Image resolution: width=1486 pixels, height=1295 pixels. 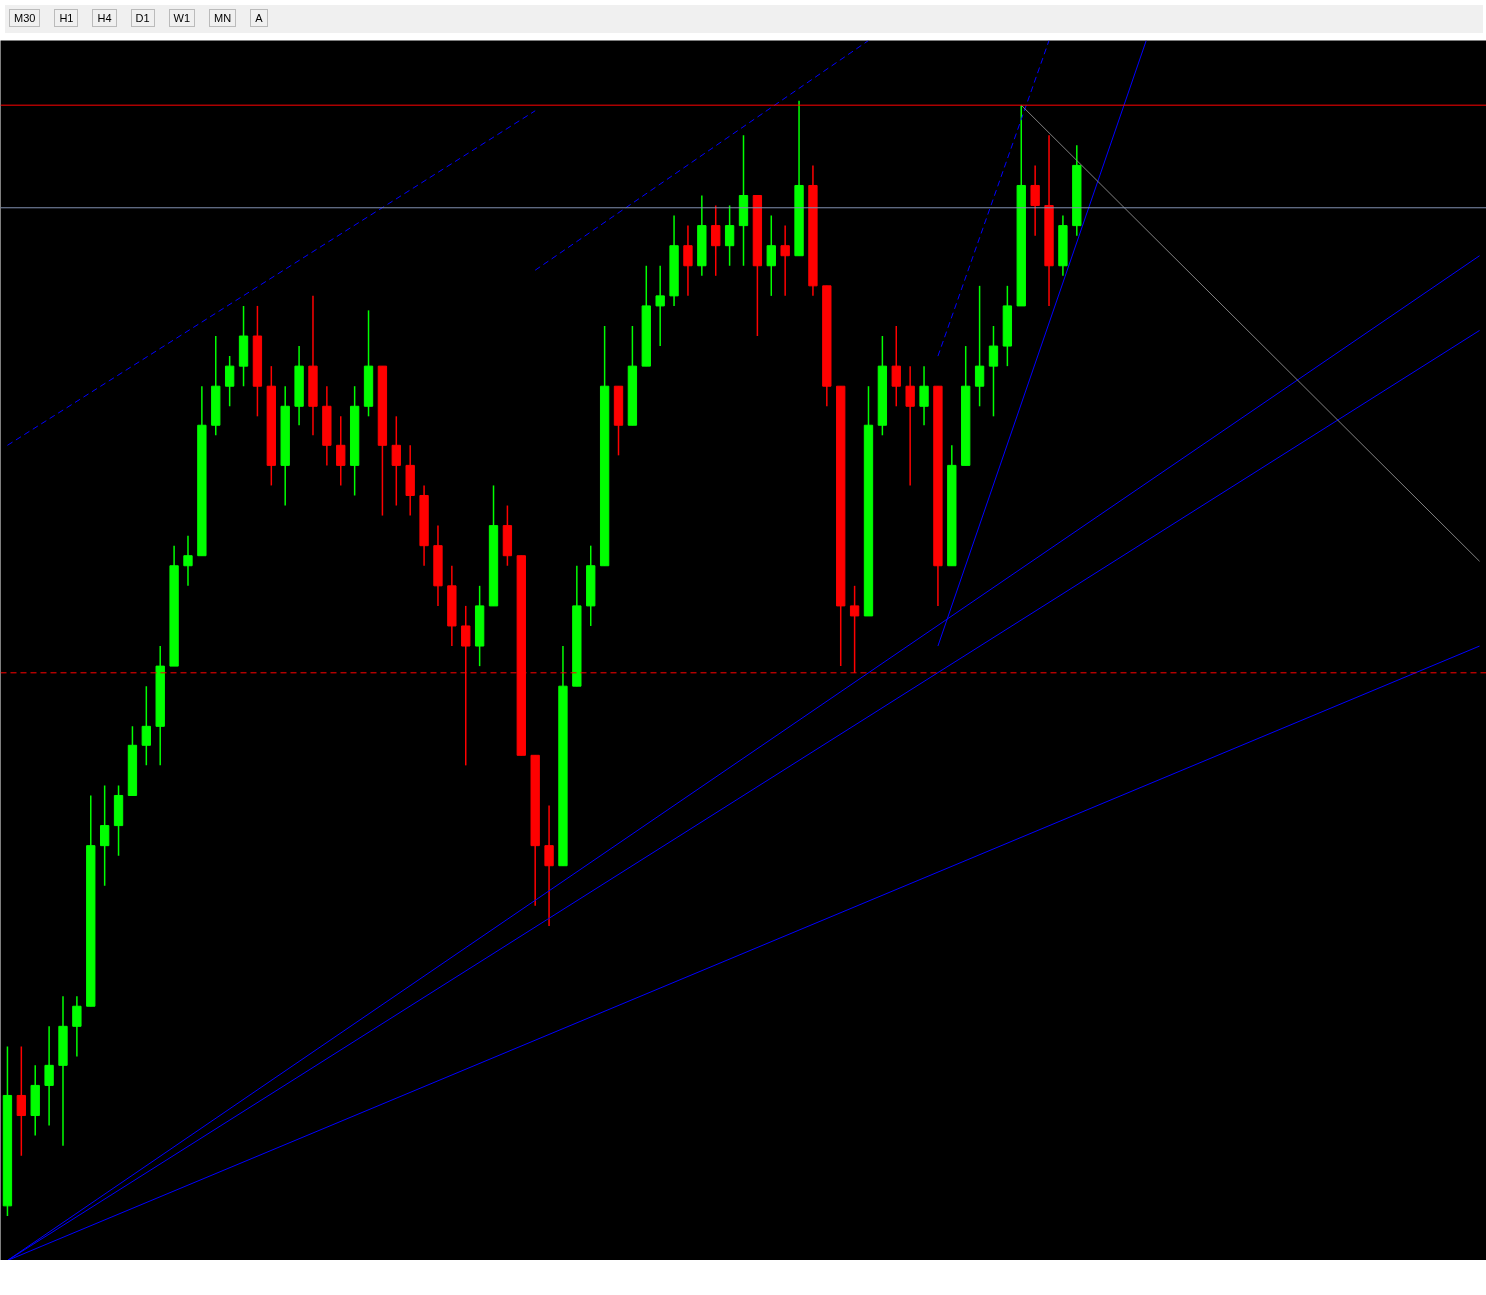 I want to click on text: W1, so click(x=182, y=18).